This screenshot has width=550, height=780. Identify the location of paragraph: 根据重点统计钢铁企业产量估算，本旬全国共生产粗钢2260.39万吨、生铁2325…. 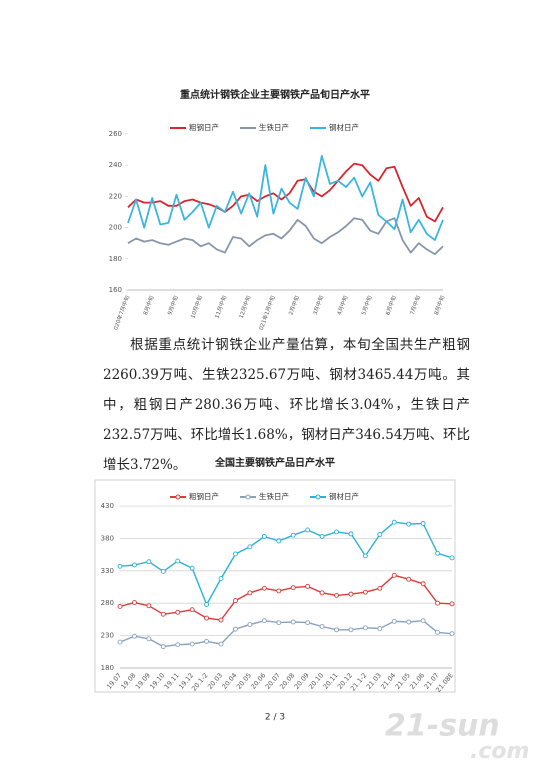
(286, 405).